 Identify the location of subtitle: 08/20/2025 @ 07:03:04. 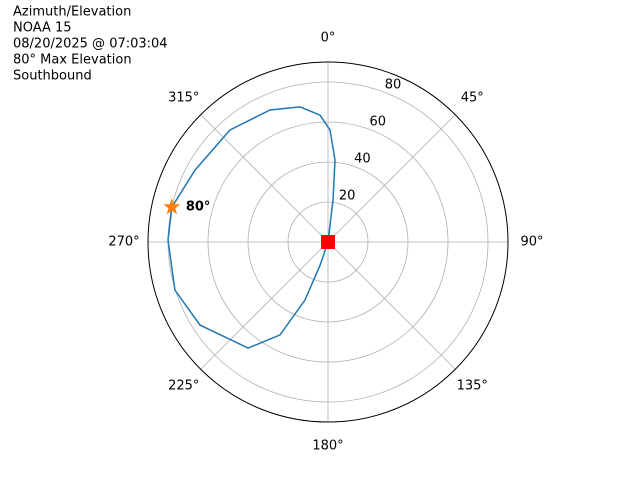
(90, 44).